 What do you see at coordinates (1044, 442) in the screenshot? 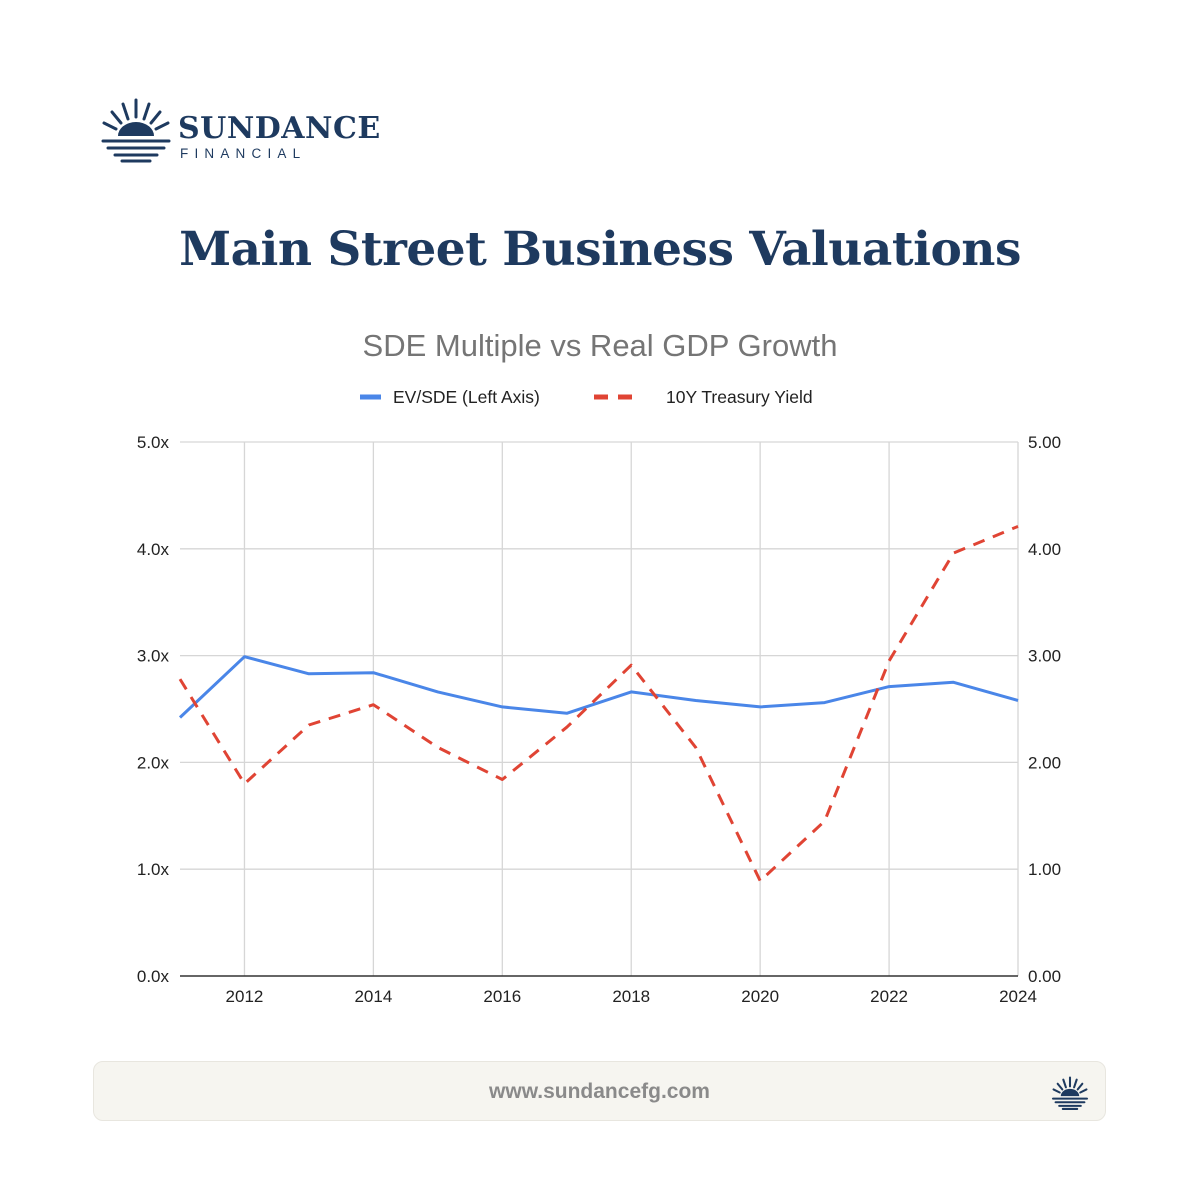
I see `y-right-tick-label: 5.00` at bounding box center [1044, 442].